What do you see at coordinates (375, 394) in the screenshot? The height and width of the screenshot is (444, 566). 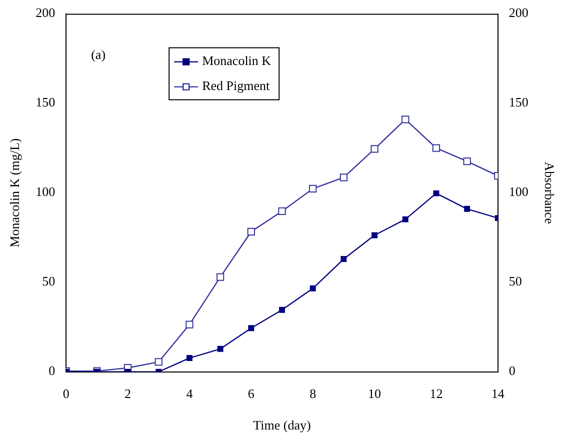 I see `x-tick-label: 10` at bounding box center [375, 394].